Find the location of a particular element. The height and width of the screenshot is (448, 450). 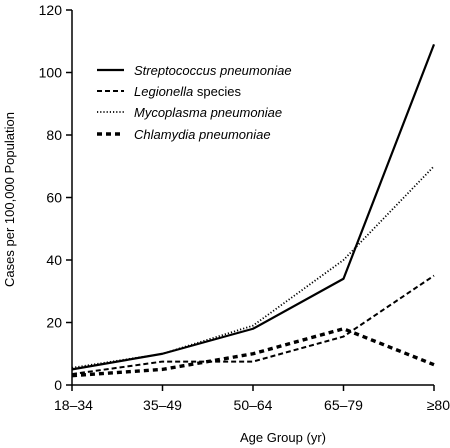

legend-label: Mycoplasma pneumoniae is located at coordinates (208, 112).